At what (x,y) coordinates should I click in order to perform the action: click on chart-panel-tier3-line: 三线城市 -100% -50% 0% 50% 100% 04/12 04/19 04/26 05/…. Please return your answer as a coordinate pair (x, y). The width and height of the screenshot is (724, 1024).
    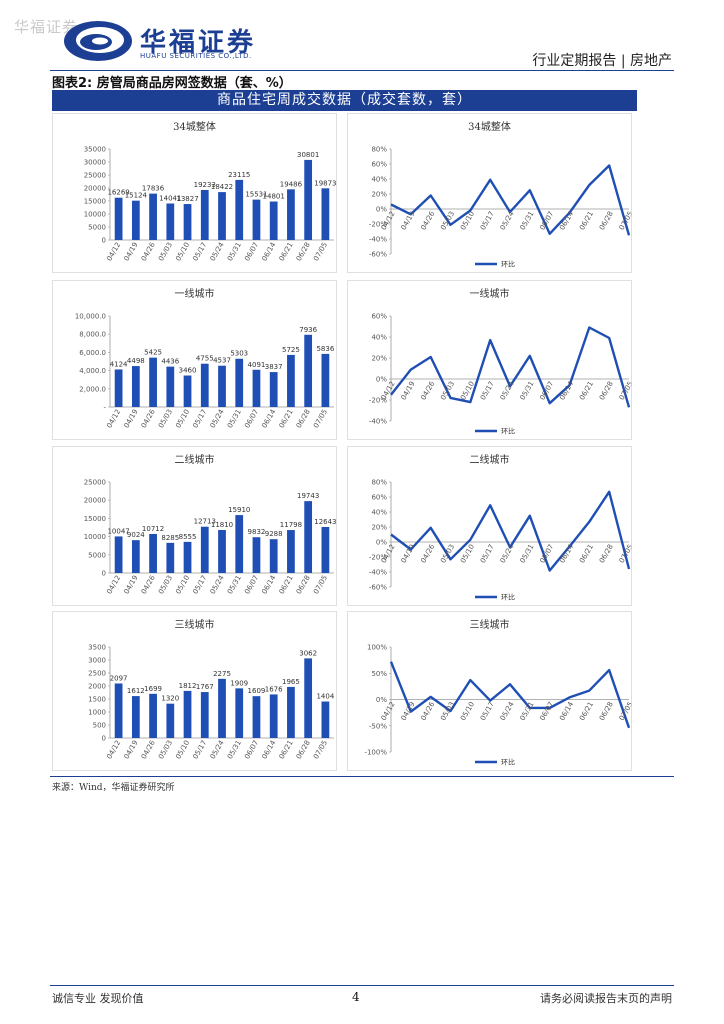
    Looking at the image, I should click on (489, 691).